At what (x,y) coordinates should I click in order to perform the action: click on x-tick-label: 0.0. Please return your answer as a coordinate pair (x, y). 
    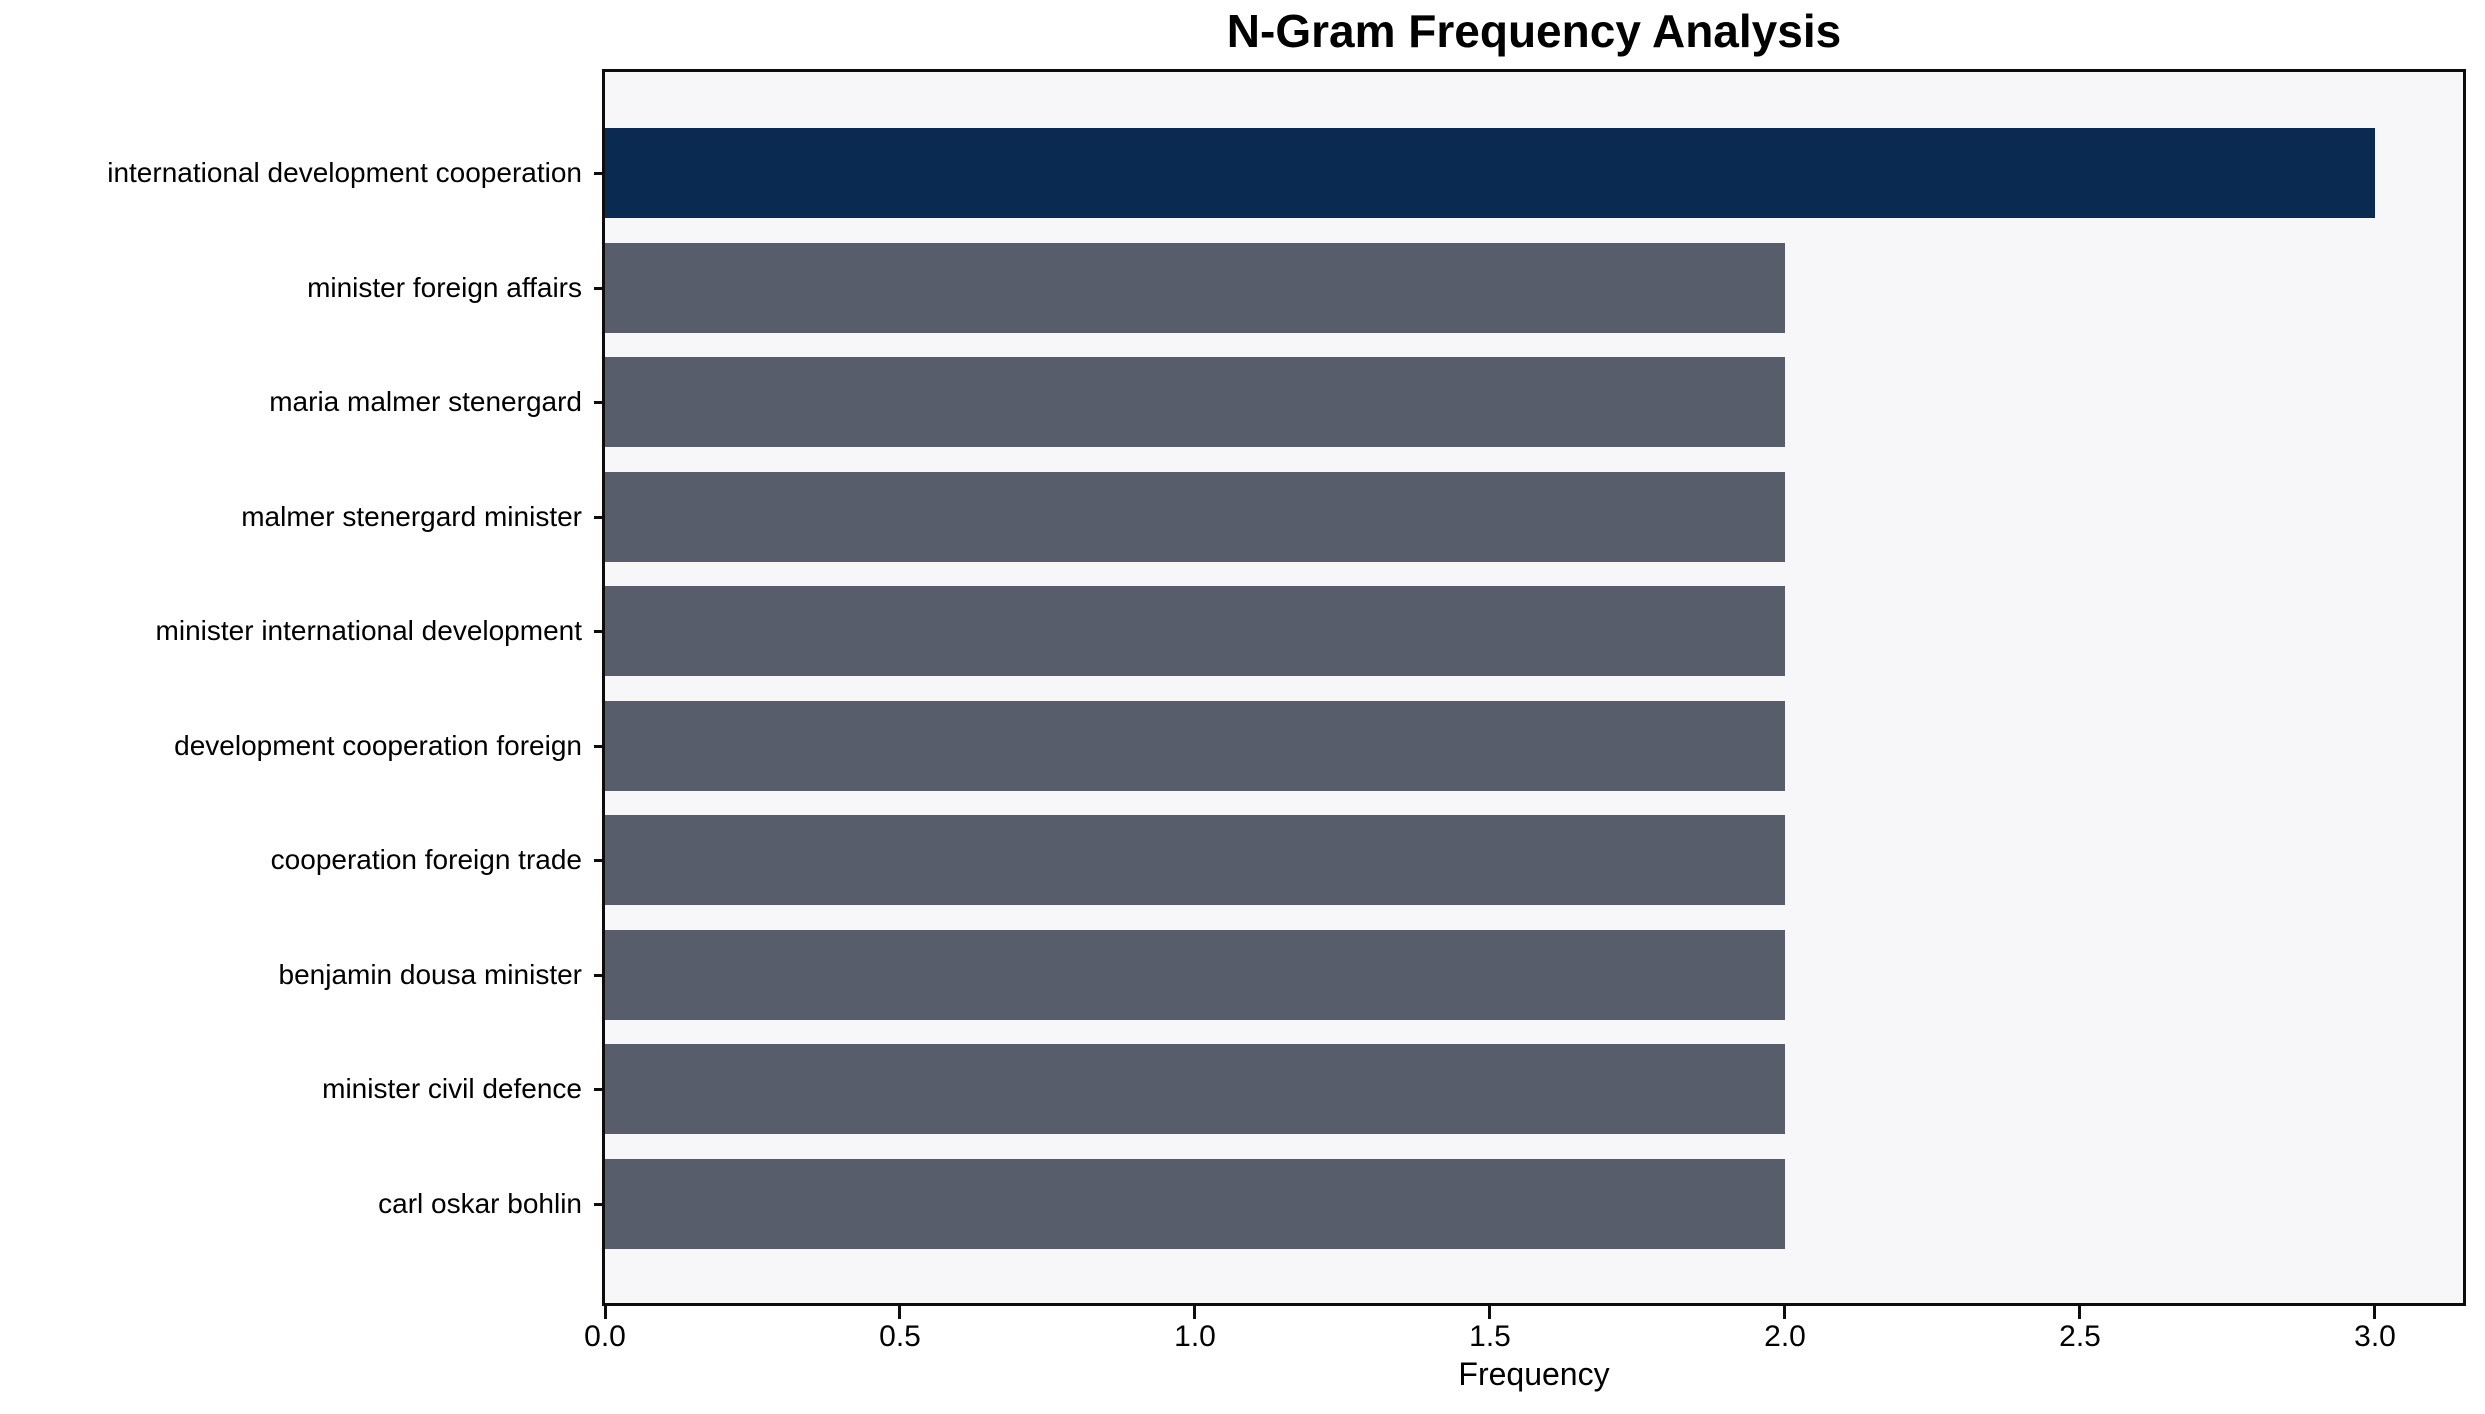
    Looking at the image, I should click on (605, 1336).